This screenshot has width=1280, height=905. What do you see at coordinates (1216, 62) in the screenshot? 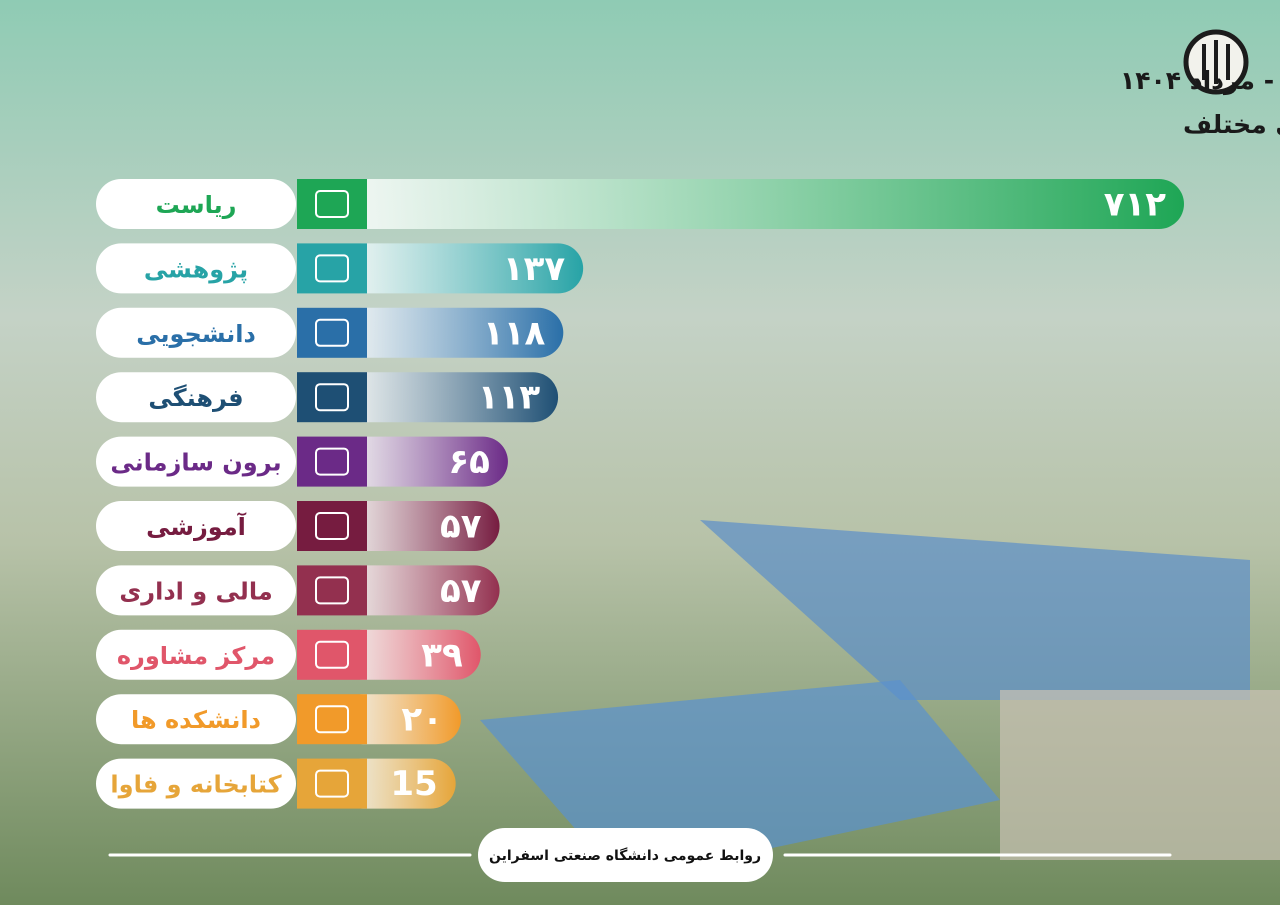
I see `logo-mark` at bounding box center [1216, 62].